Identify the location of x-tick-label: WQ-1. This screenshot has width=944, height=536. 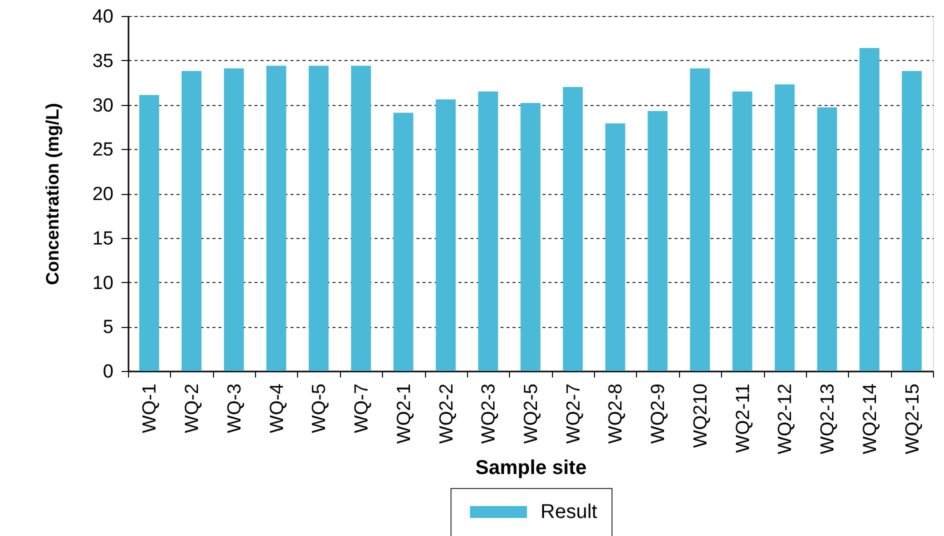
(150, 409).